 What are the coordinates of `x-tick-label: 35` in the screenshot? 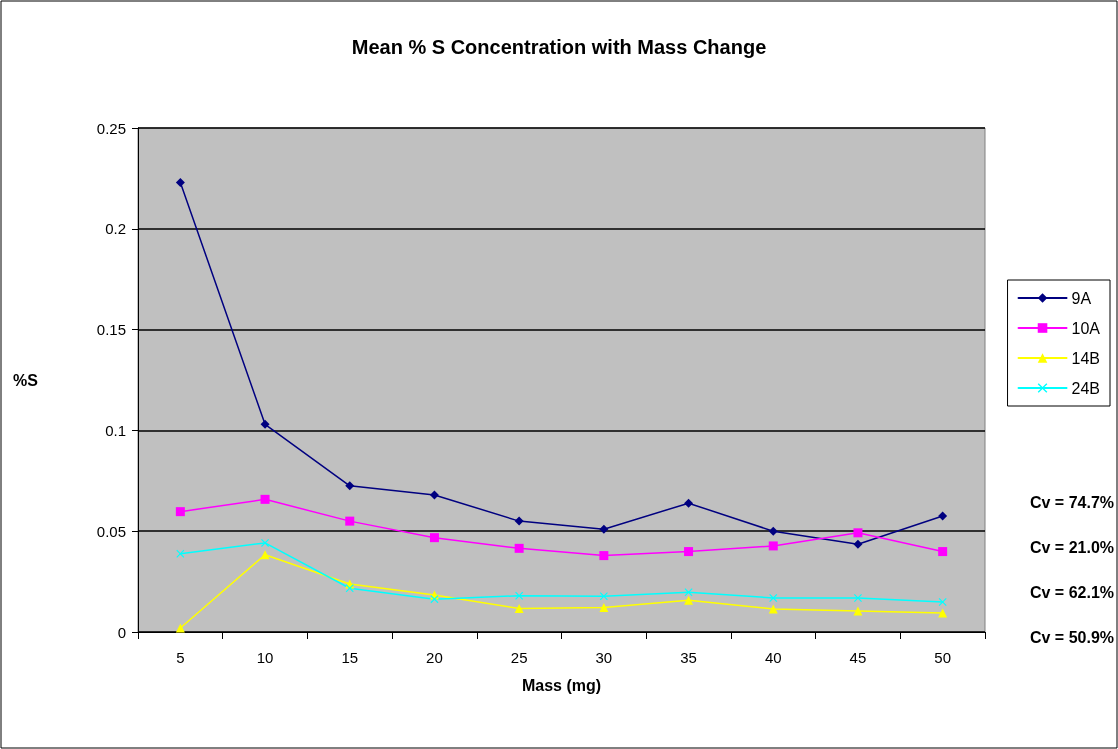 It's located at (688, 657).